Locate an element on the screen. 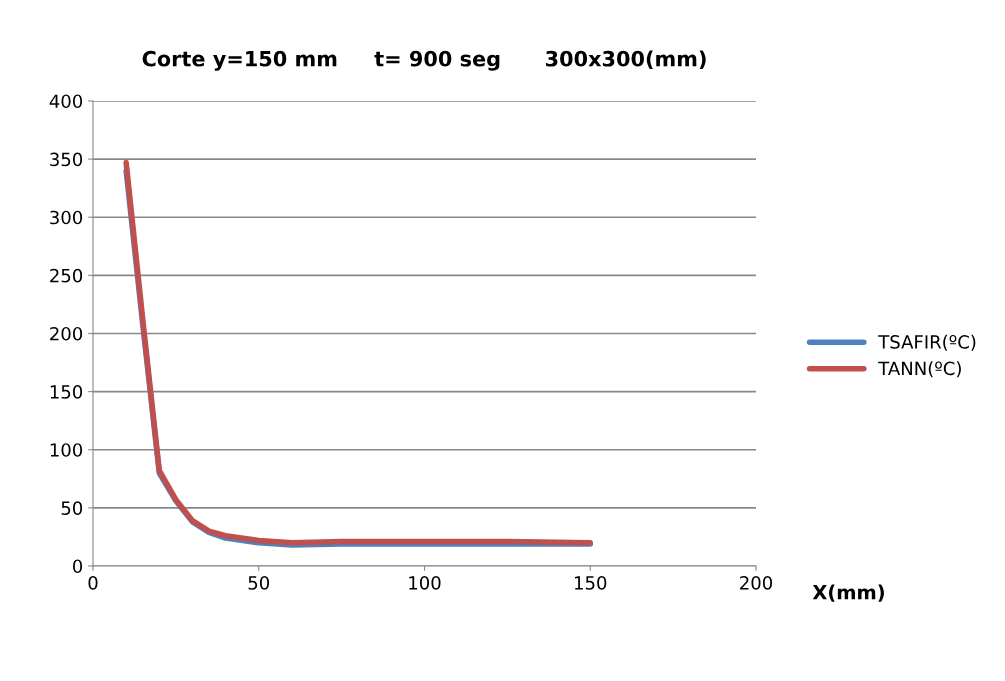 This screenshot has width=1005, height=681. y-tick-label: 0 is located at coordinates (77, 566).